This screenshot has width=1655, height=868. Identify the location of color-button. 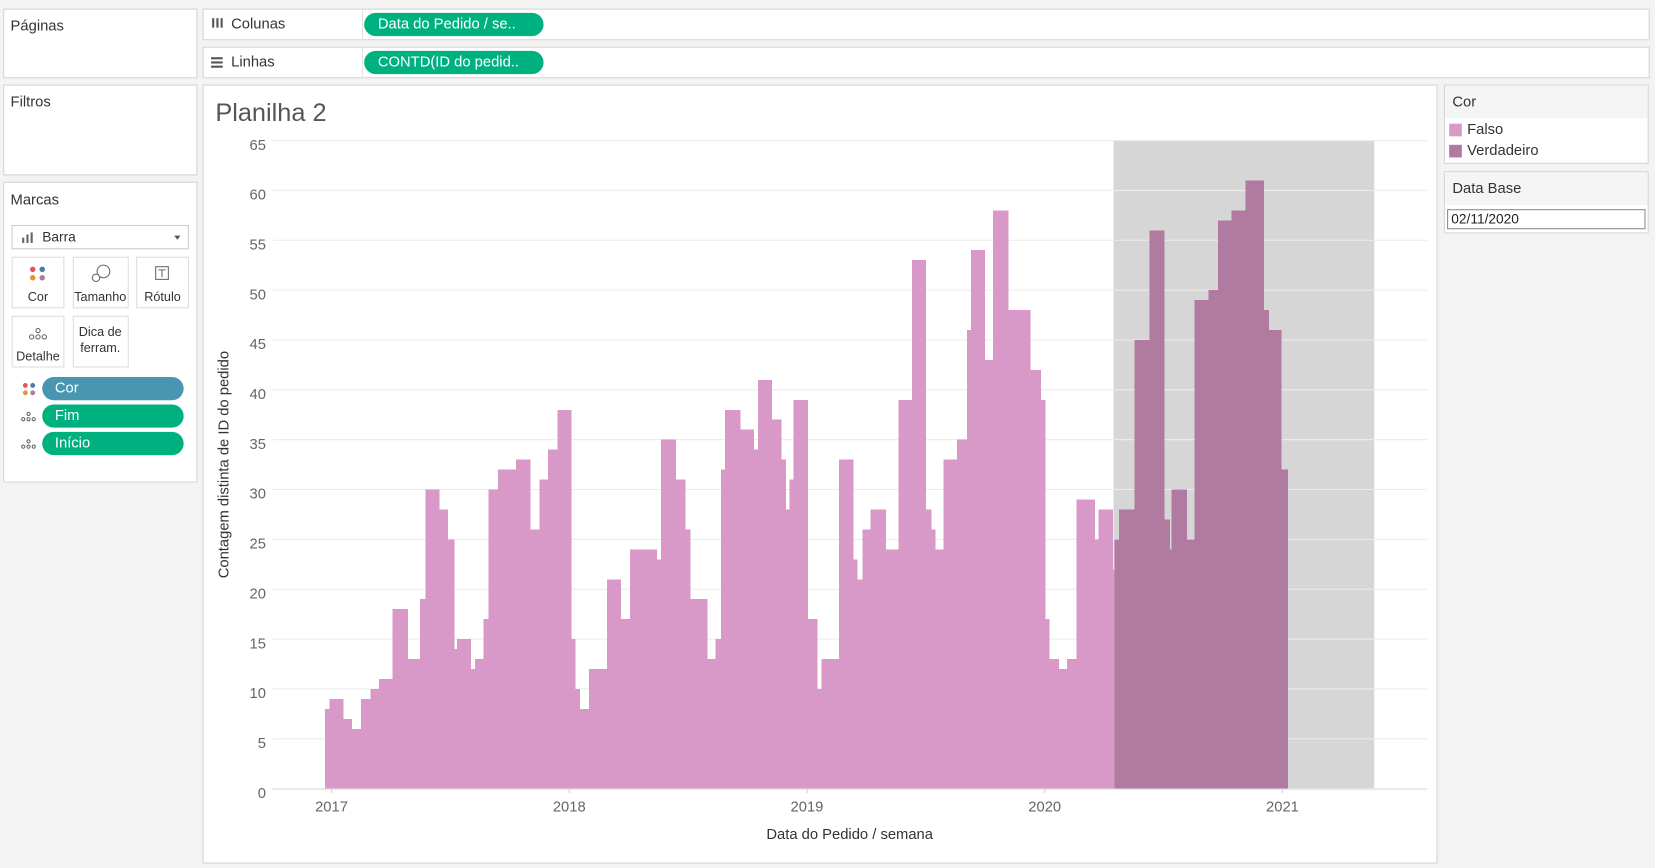
(38, 282).